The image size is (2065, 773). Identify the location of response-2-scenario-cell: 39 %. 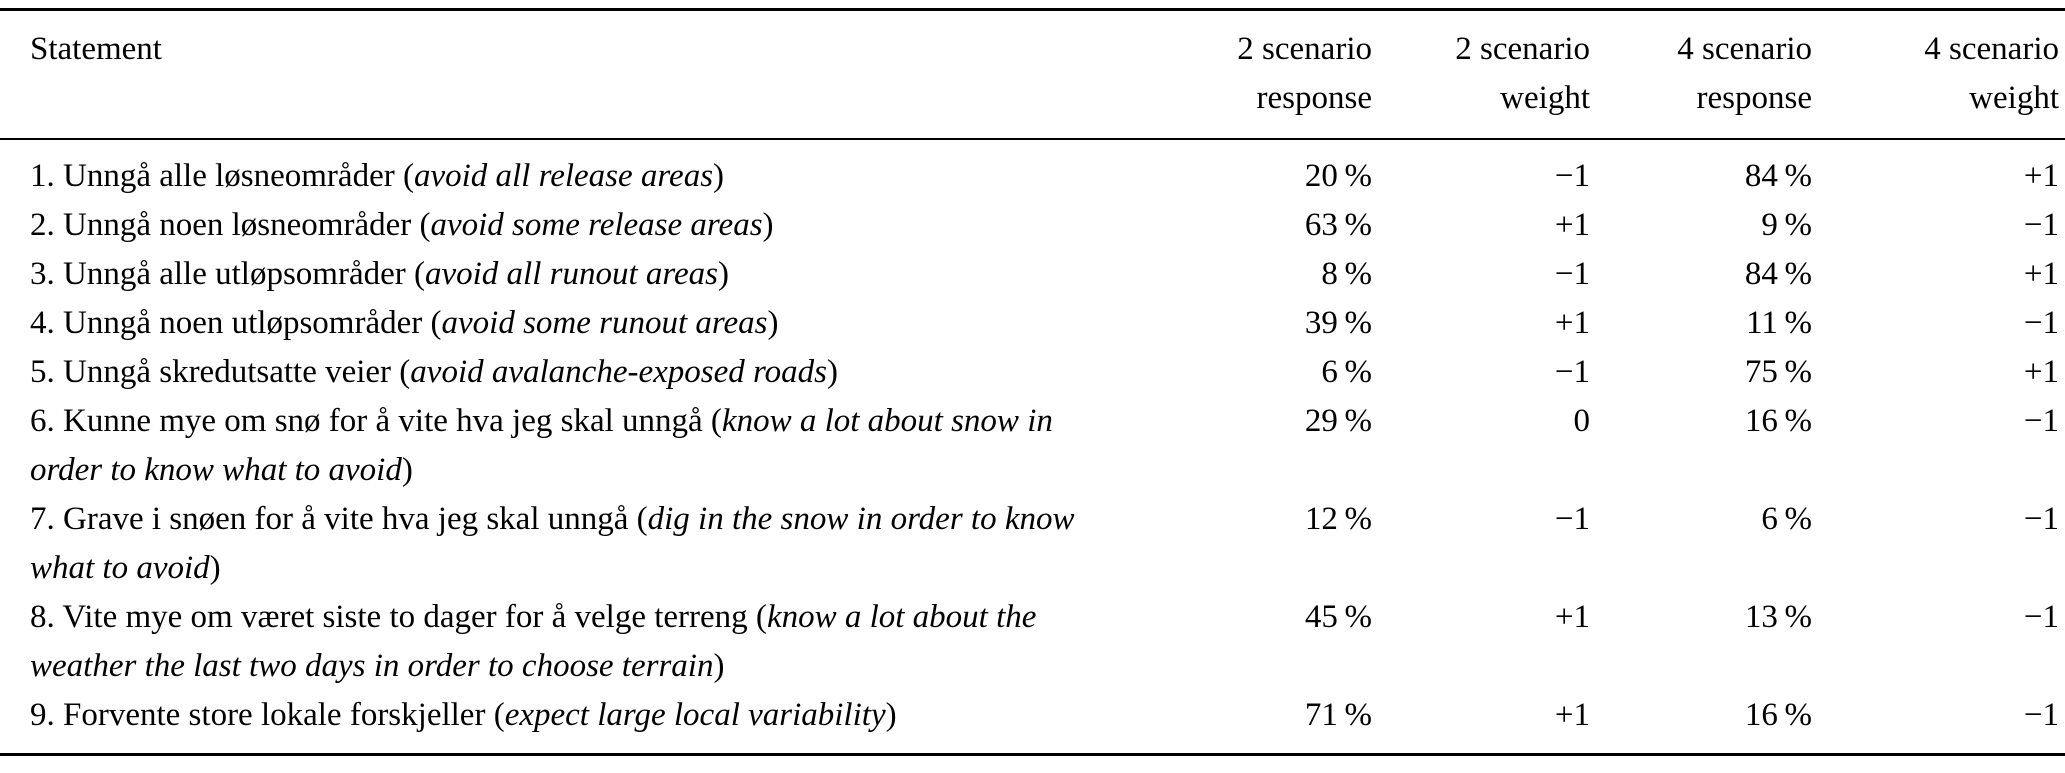
(1338, 323).